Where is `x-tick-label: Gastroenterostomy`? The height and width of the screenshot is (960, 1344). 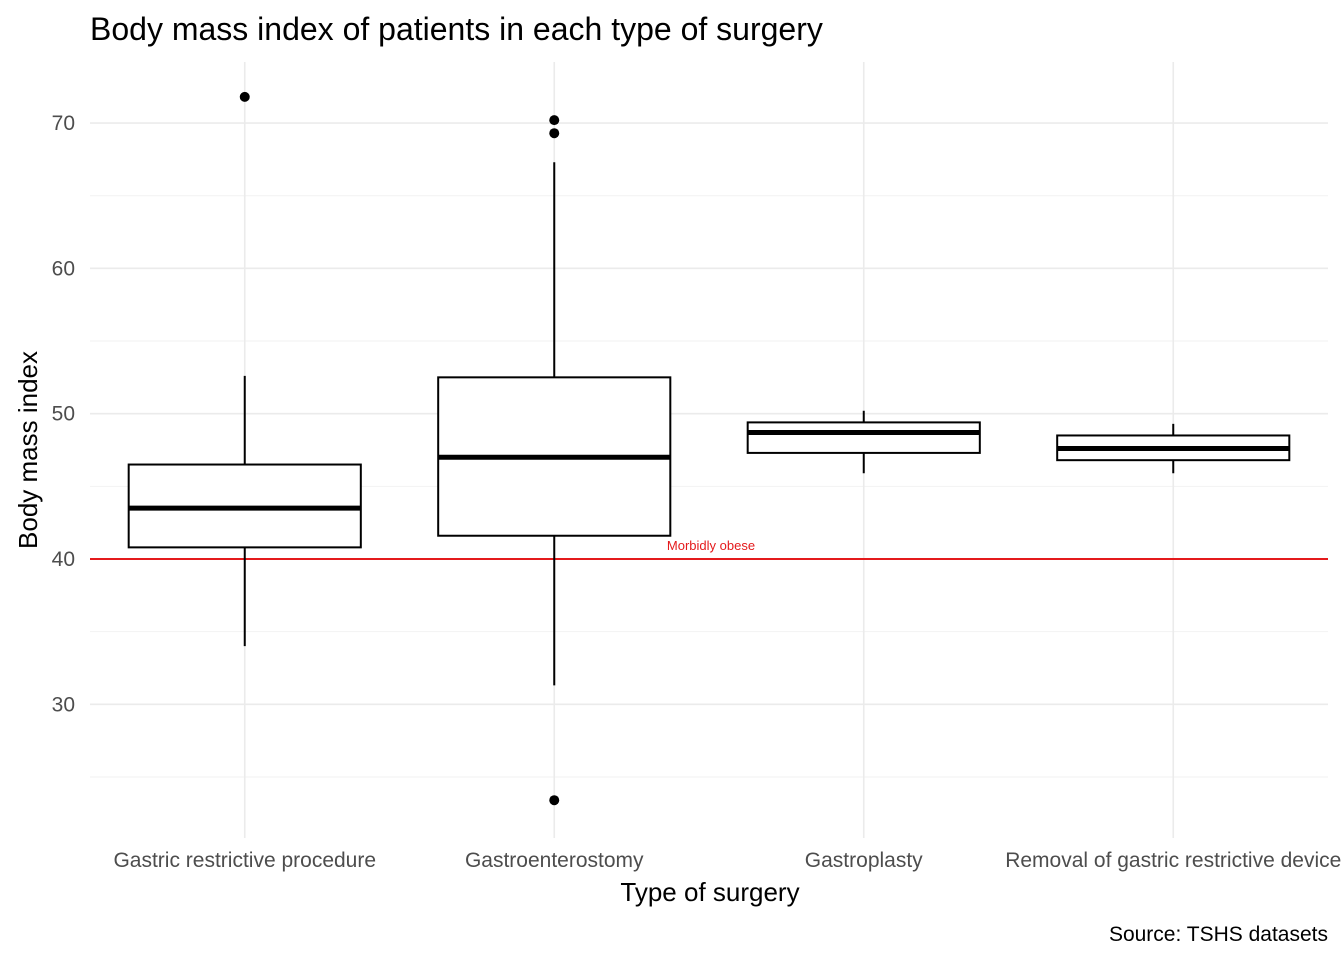
x-tick-label: Gastroenterostomy is located at coordinates (554, 860).